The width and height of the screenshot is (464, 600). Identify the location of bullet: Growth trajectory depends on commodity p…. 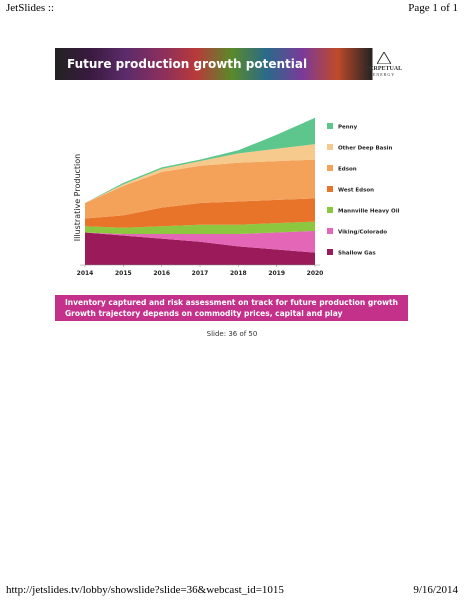
(204, 319).